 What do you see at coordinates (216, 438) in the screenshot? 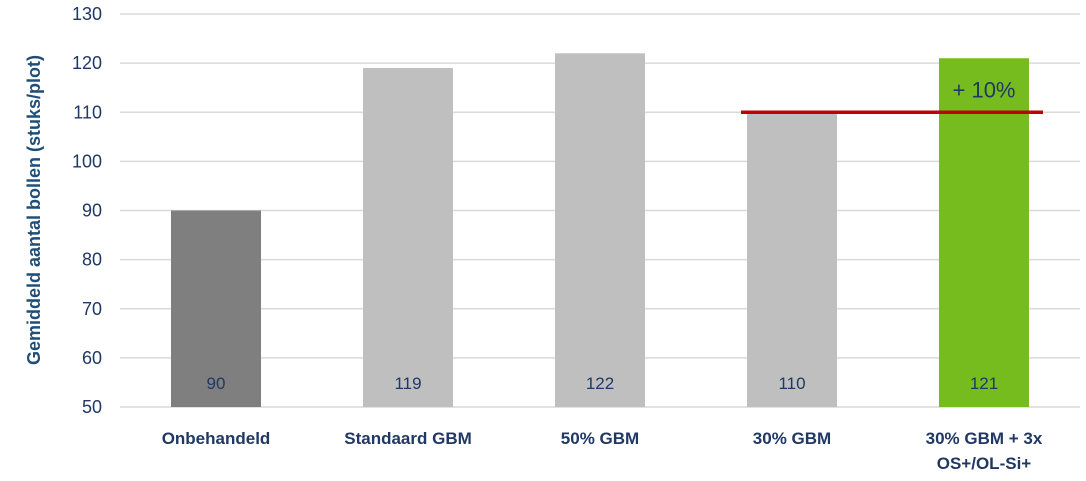
I see `category-label: Onbehandeld` at bounding box center [216, 438].